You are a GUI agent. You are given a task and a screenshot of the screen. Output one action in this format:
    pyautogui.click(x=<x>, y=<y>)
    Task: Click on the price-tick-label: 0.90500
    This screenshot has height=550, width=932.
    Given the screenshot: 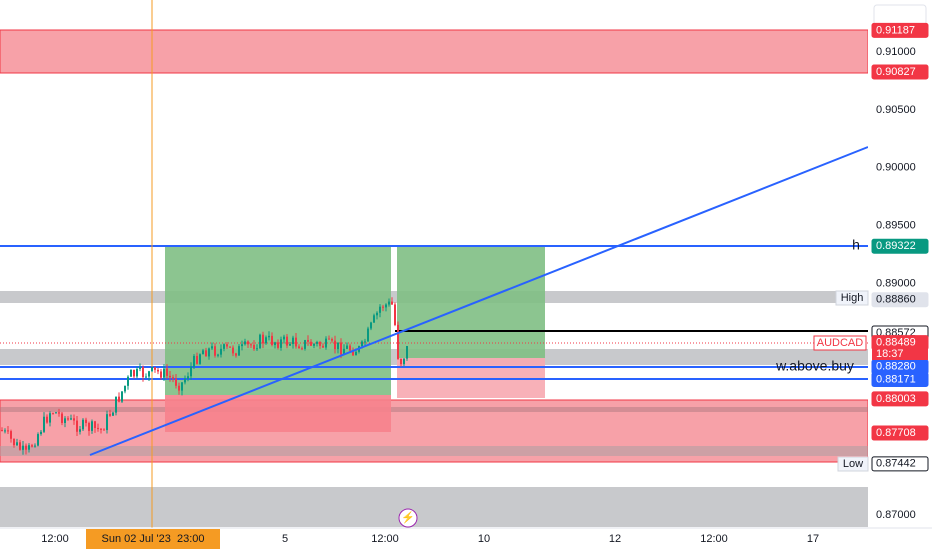 What is the action you would take?
    pyautogui.click(x=896, y=110)
    